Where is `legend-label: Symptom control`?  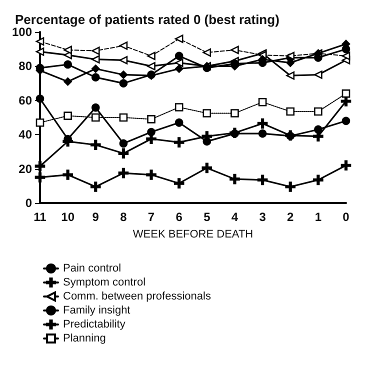 legend-label: Symptom control is located at coordinates (104, 282).